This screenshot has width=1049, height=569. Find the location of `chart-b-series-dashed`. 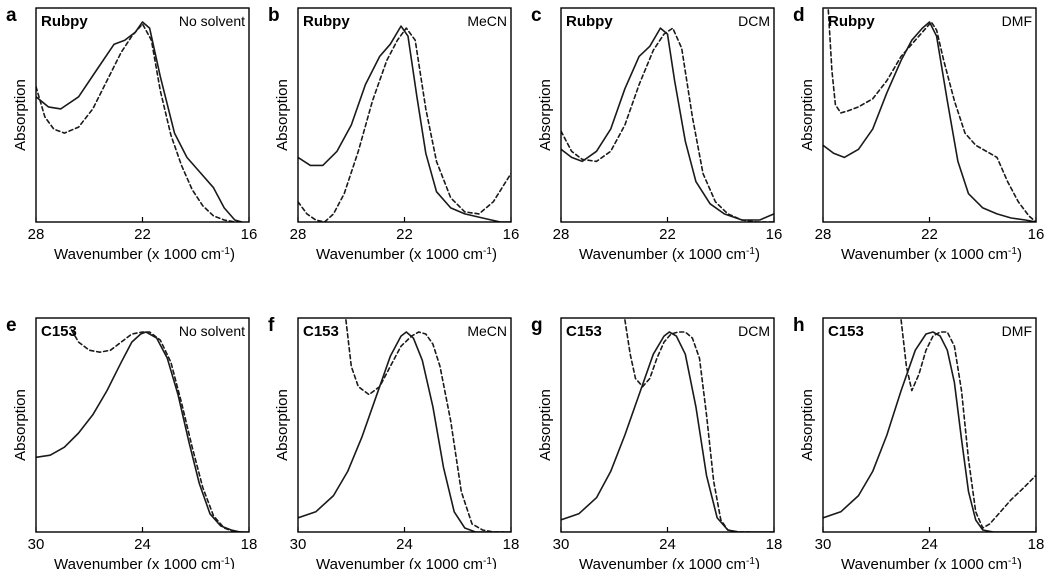

chart-b-series-dashed is located at coordinates (404, 124).